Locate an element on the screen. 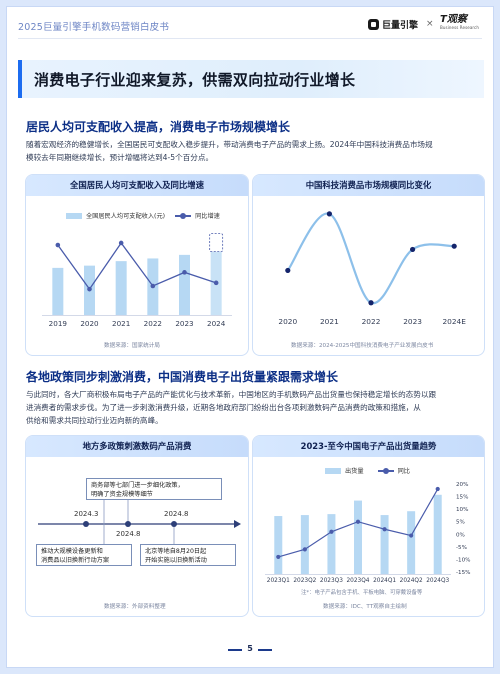  market-x-tick: 2021 is located at coordinates (329, 321).